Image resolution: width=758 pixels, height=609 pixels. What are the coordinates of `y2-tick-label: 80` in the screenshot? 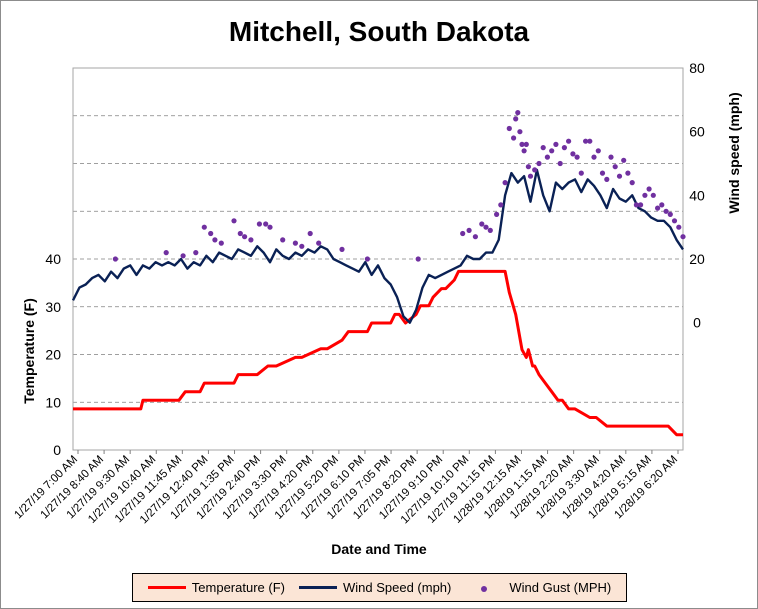 It's located at (697, 68).